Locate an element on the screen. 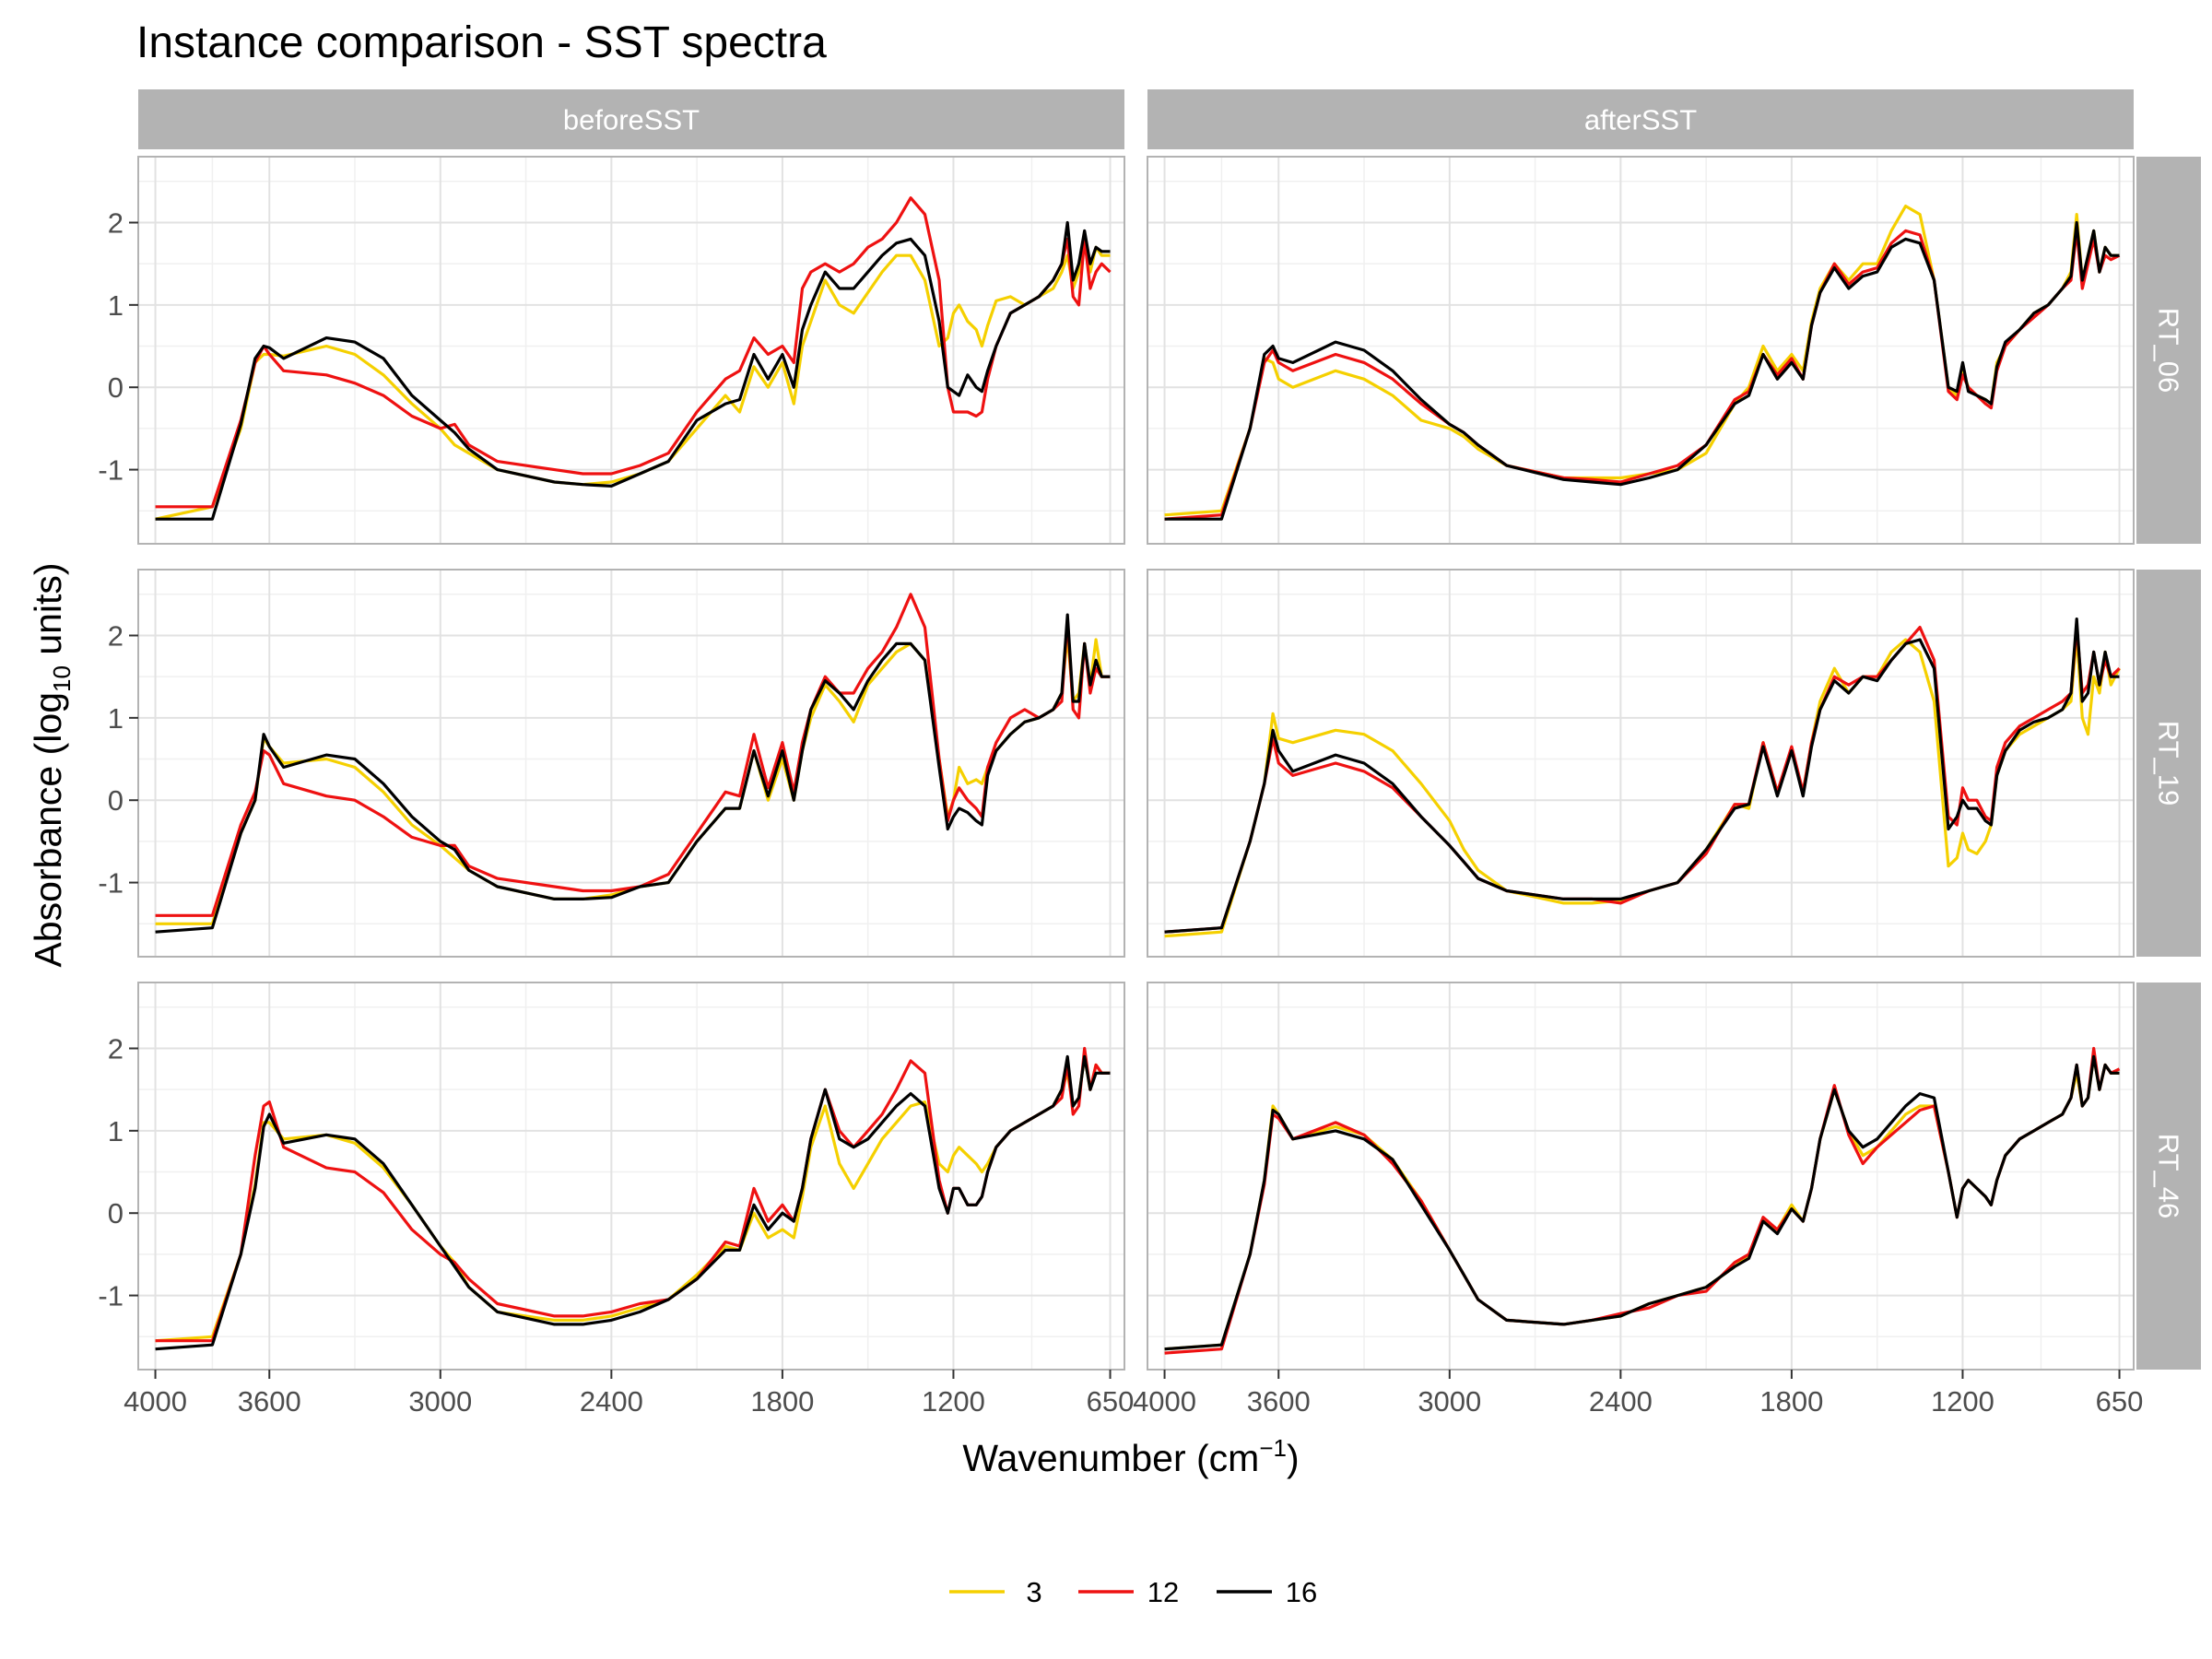 The height and width of the screenshot is (1659, 2212). row-strip-label: RT_46 is located at coordinates (2169, 1176).